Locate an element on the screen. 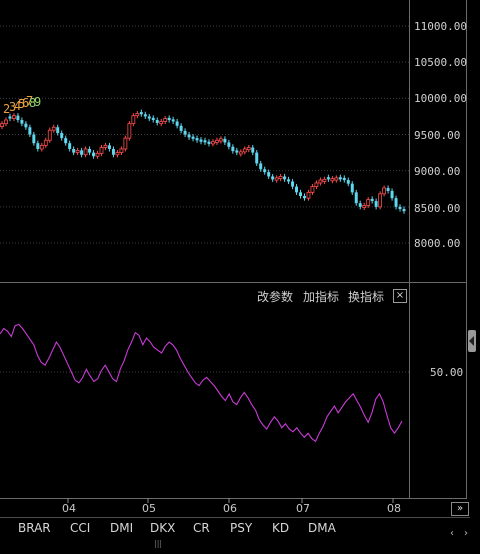 This screenshot has width=480, height=554. time-tick-label: 05 is located at coordinates (149, 508).